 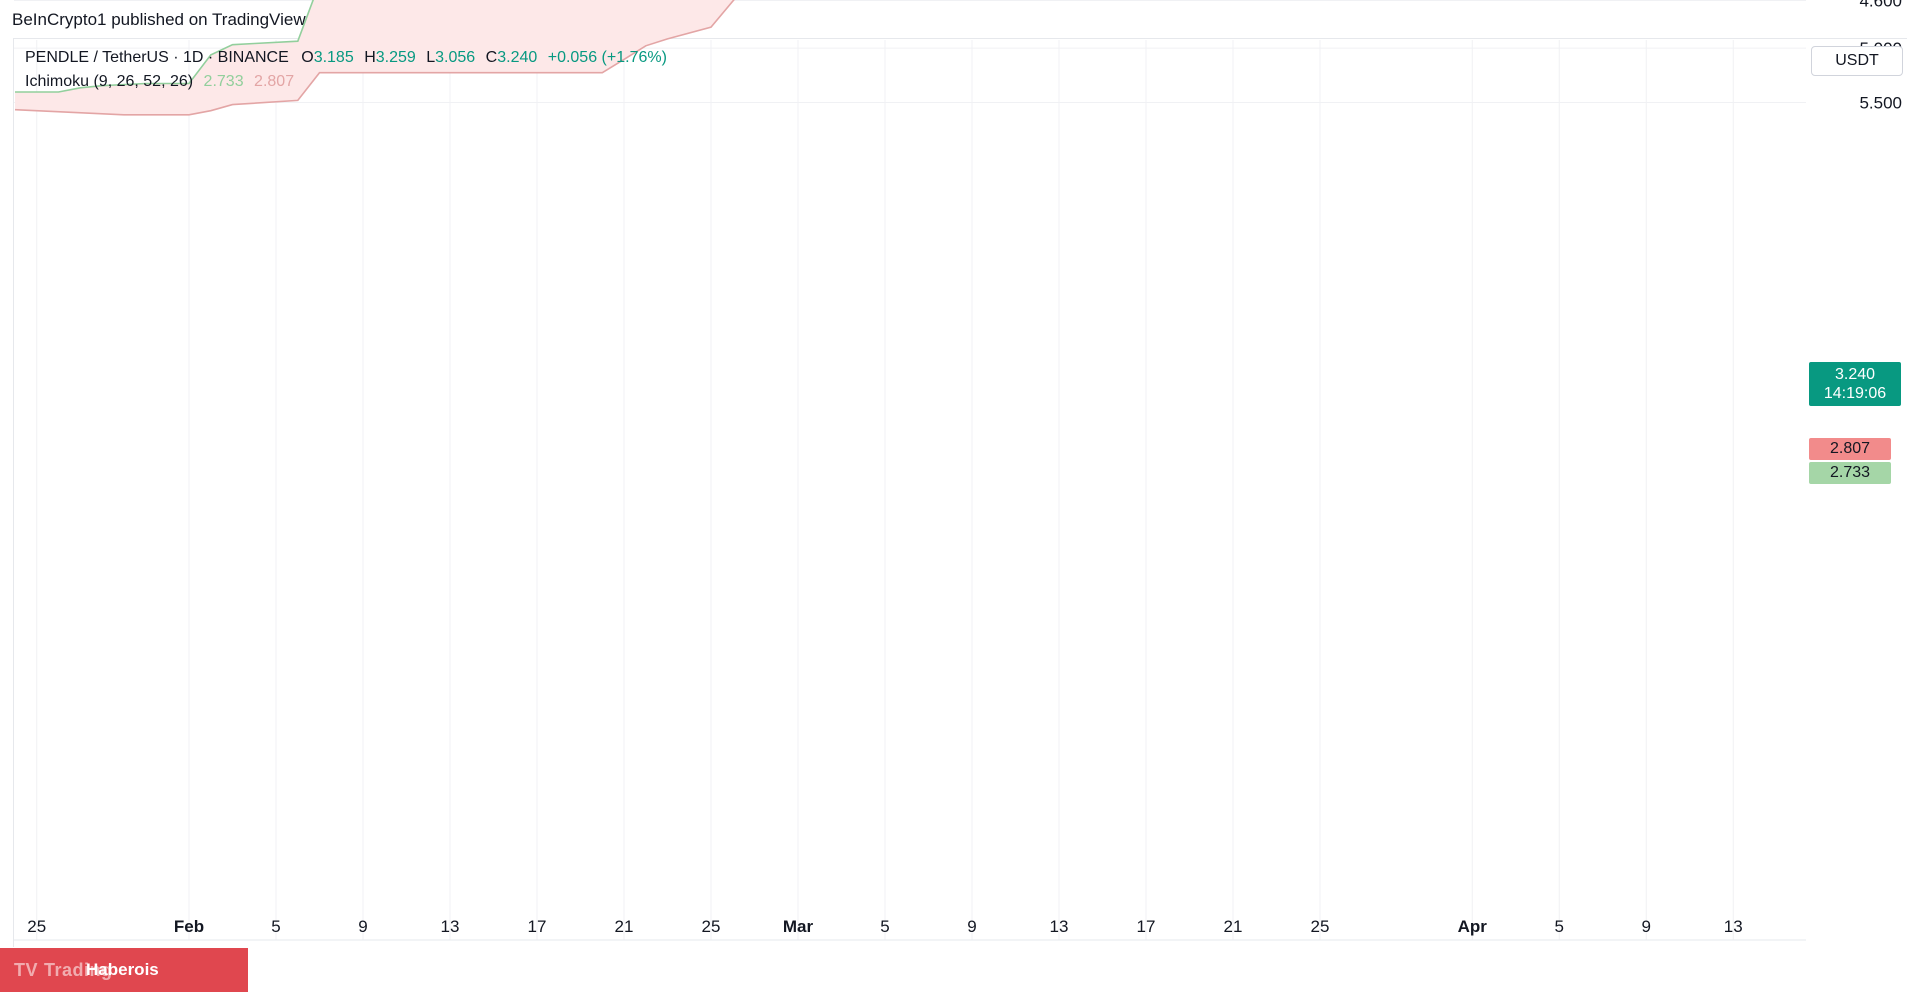 What do you see at coordinates (274, 81) in the screenshot?
I see `indicator-value-span-b: 2.807` at bounding box center [274, 81].